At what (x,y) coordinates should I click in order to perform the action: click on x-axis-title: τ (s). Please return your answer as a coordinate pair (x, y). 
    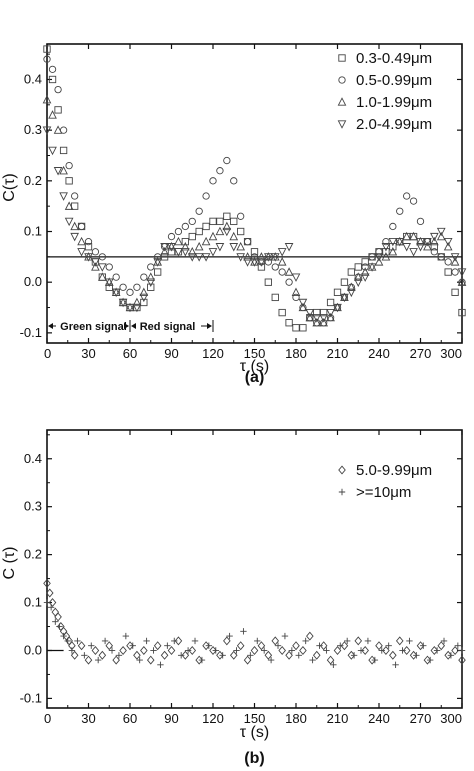
    Looking at the image, I should click on (254, 732).